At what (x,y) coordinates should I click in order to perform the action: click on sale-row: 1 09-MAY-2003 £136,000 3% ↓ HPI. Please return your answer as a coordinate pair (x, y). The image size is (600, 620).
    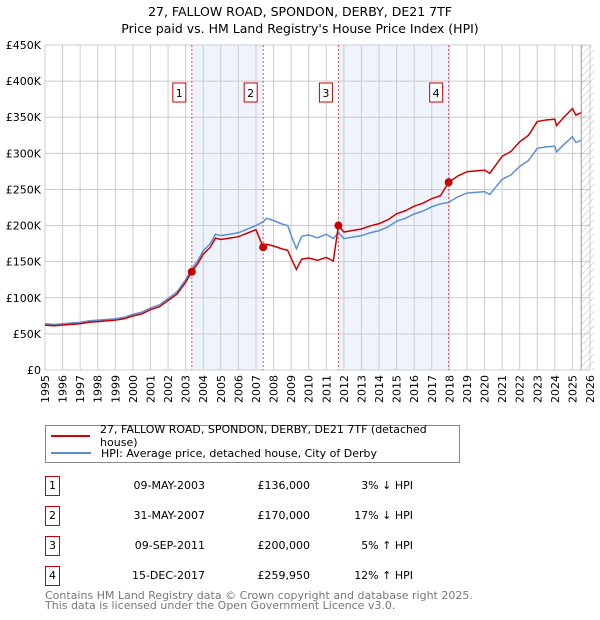
    Looking at the image, I should click on (255, 486).